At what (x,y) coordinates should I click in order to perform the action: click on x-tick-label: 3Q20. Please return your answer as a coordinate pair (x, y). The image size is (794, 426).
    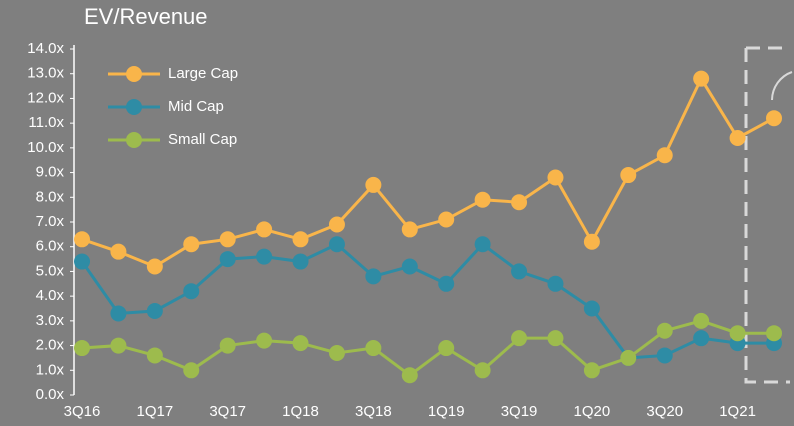
    Looking at the image, I should click on (664, 411).